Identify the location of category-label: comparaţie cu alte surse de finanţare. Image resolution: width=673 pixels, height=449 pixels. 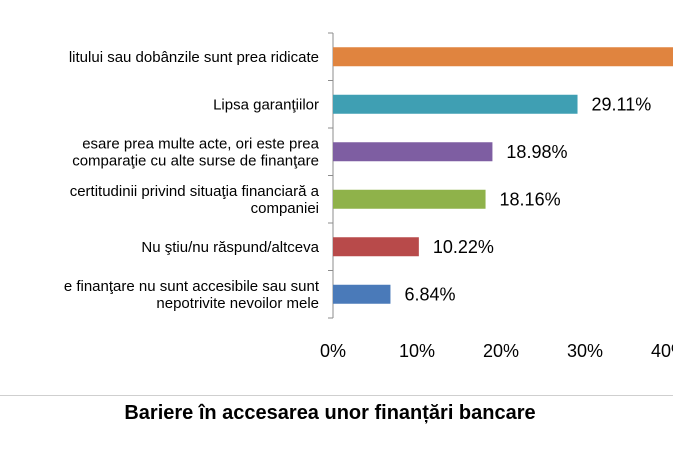
(195, 160).